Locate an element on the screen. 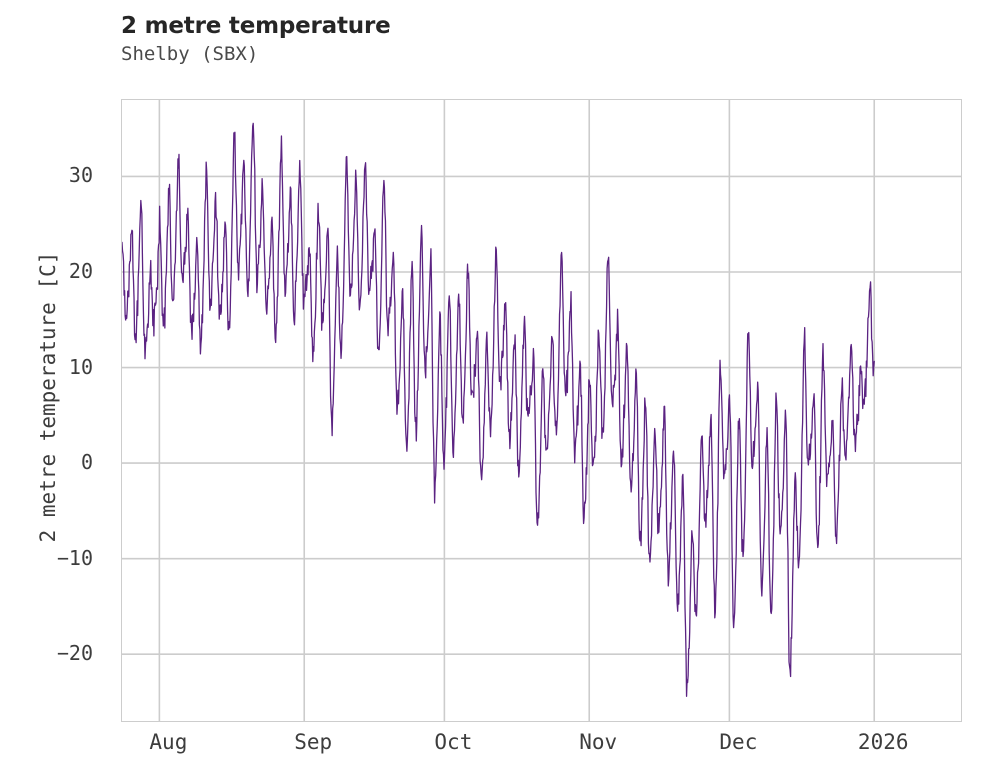  x-tick-label: Sep is located at coordinates (313, 742).